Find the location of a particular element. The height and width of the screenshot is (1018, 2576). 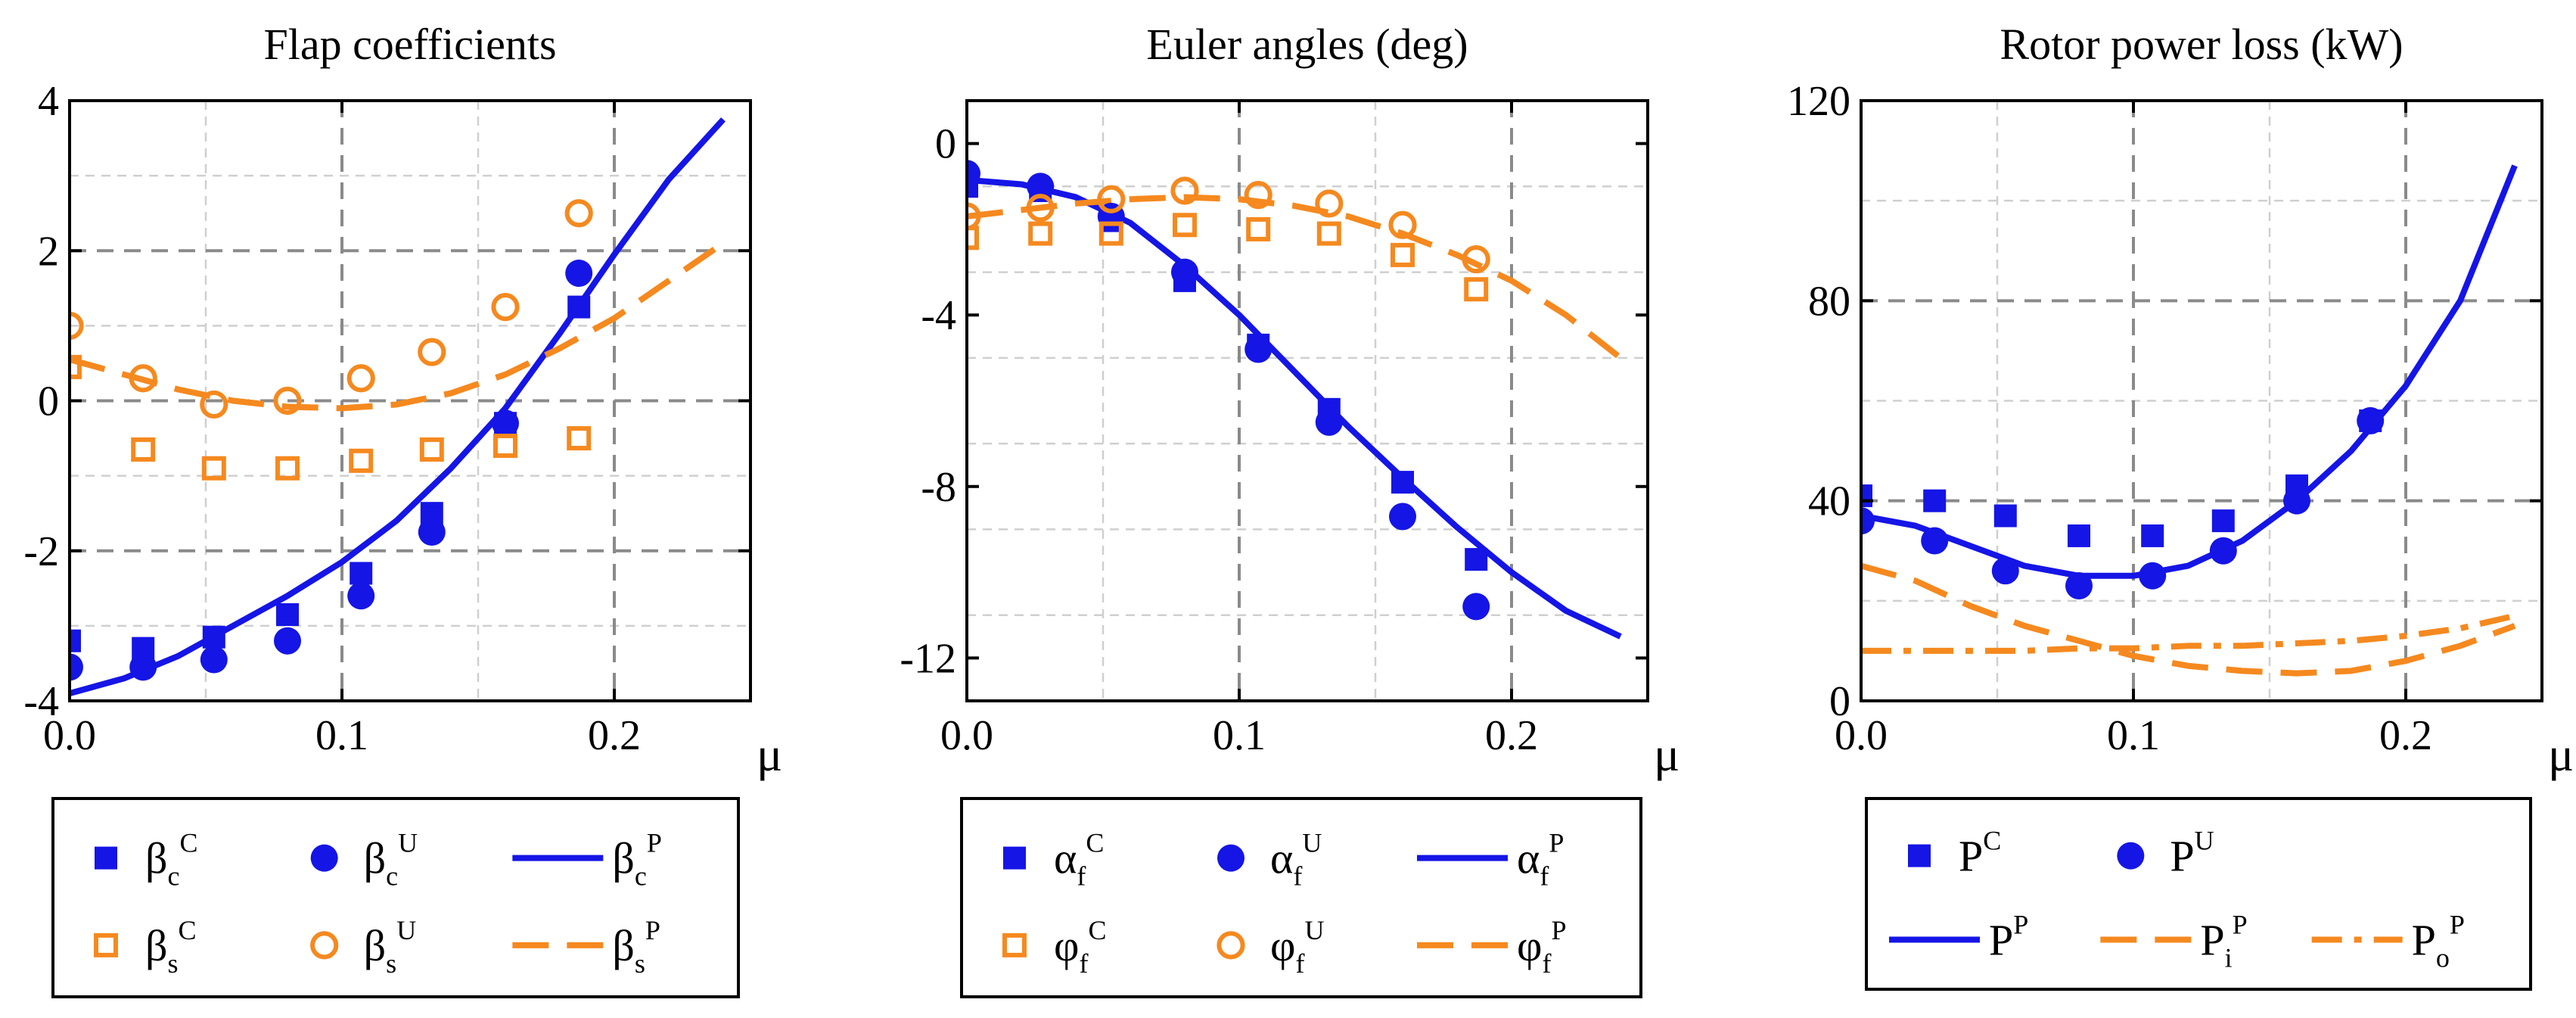

y-tick-label: 80 is located at coordinates (1829, 301).